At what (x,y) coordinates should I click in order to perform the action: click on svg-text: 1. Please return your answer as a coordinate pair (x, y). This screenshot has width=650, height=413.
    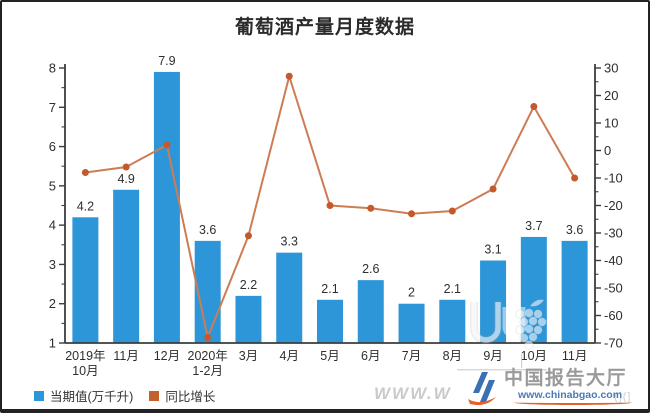
    Looking at the image, I should click on (52, 343).